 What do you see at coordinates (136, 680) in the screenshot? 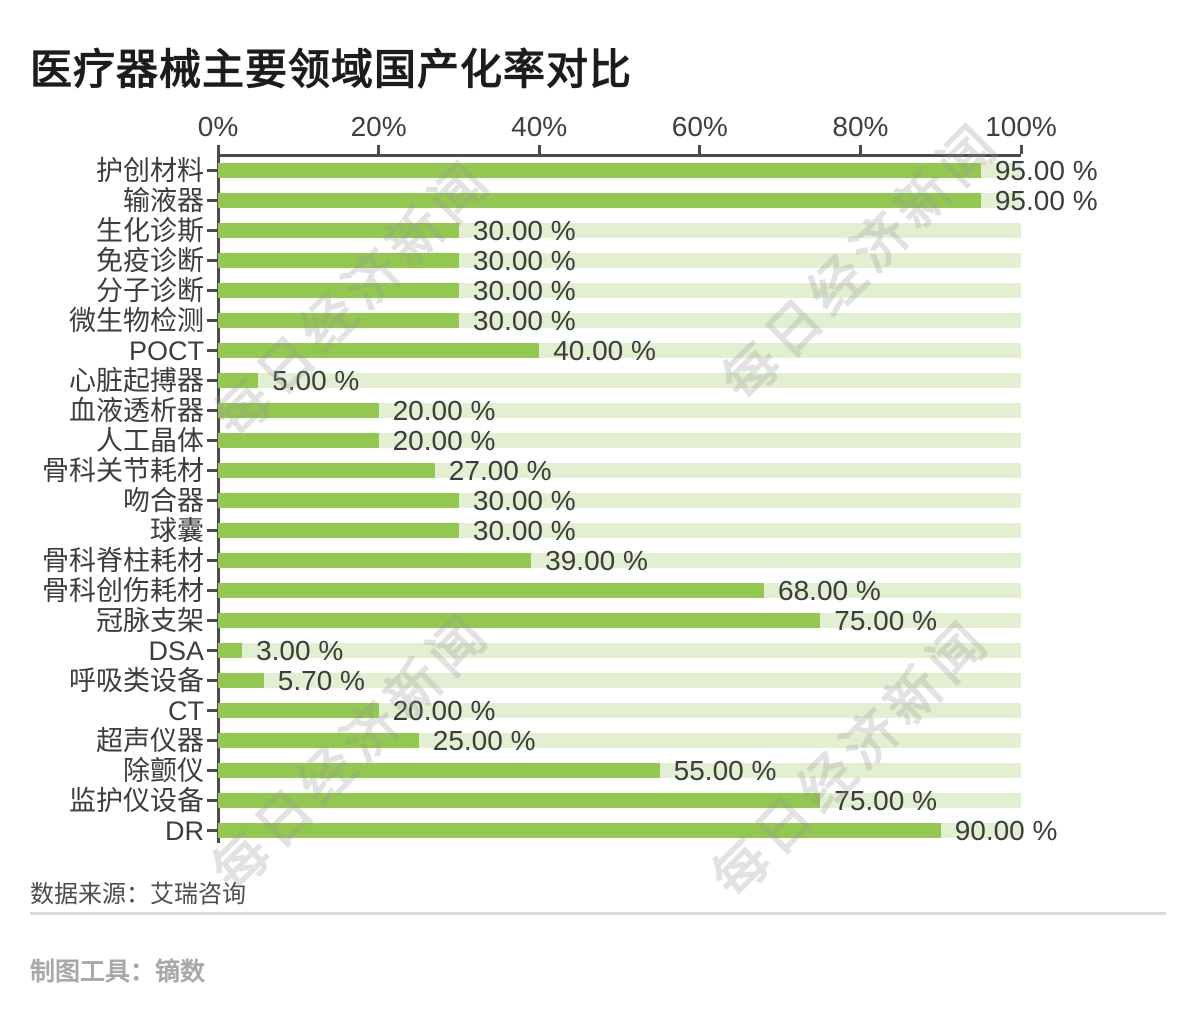
I see `category-label: 呼吸类设备` at bounding box center [136, 680].